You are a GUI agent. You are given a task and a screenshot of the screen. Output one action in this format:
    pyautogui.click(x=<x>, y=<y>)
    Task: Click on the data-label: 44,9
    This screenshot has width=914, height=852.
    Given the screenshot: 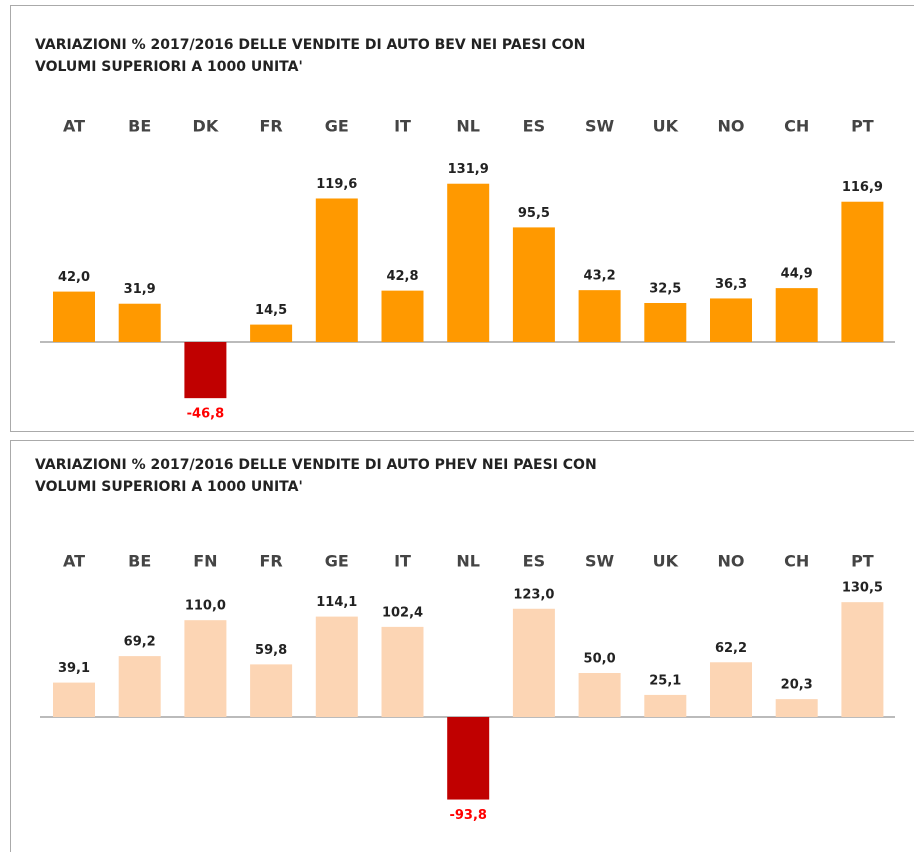 What is the action you would take?
    pyautogui.click(x=797, y=274)
    